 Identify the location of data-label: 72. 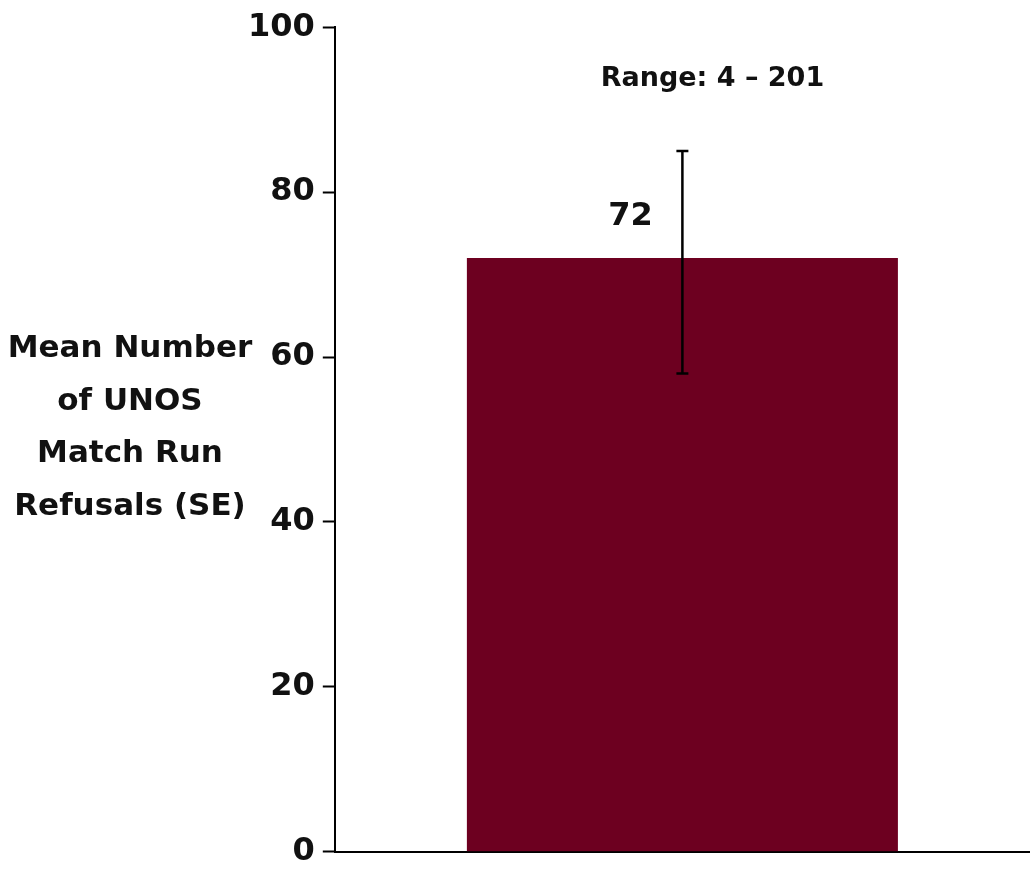
(630, 214).